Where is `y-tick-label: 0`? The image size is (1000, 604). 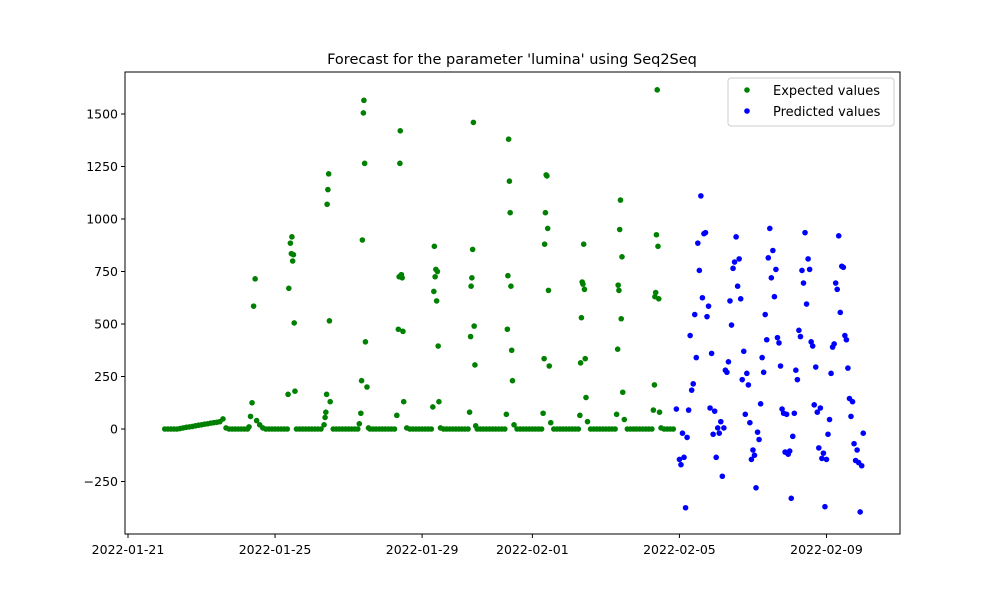 y-tick-label: 0 is located at coordinates (114, 429).